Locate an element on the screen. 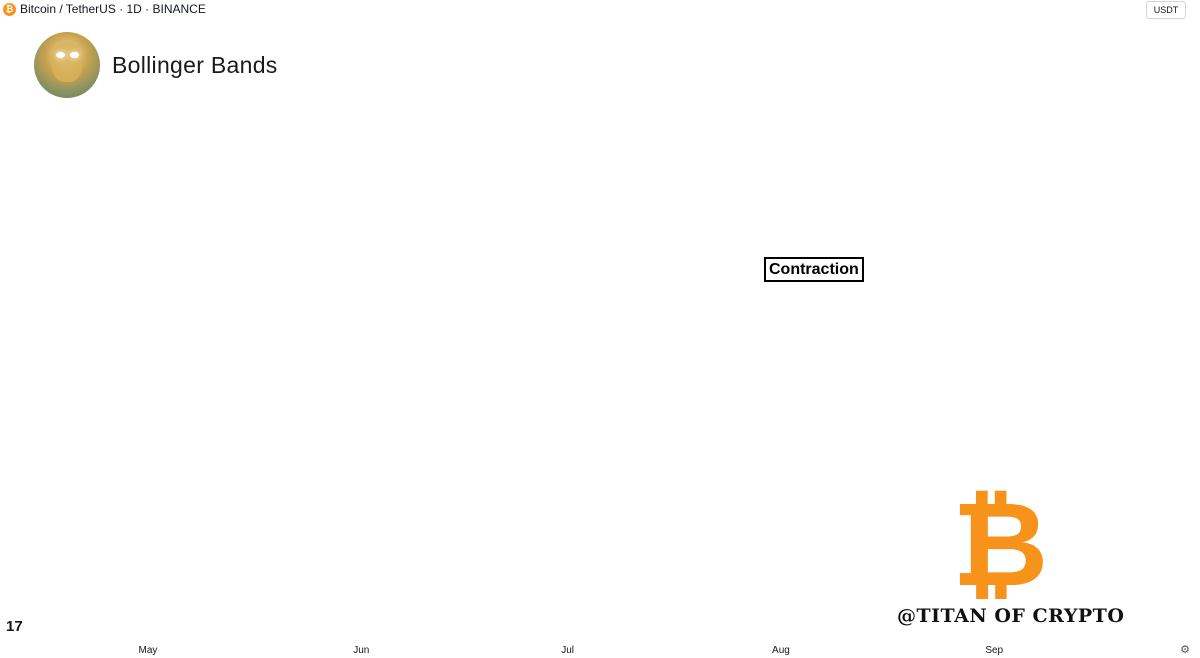 The width and height of the screenshot is (1200, 658). time-axis: May Jun Jul Aug Sep is located at coordinates (571, 650).